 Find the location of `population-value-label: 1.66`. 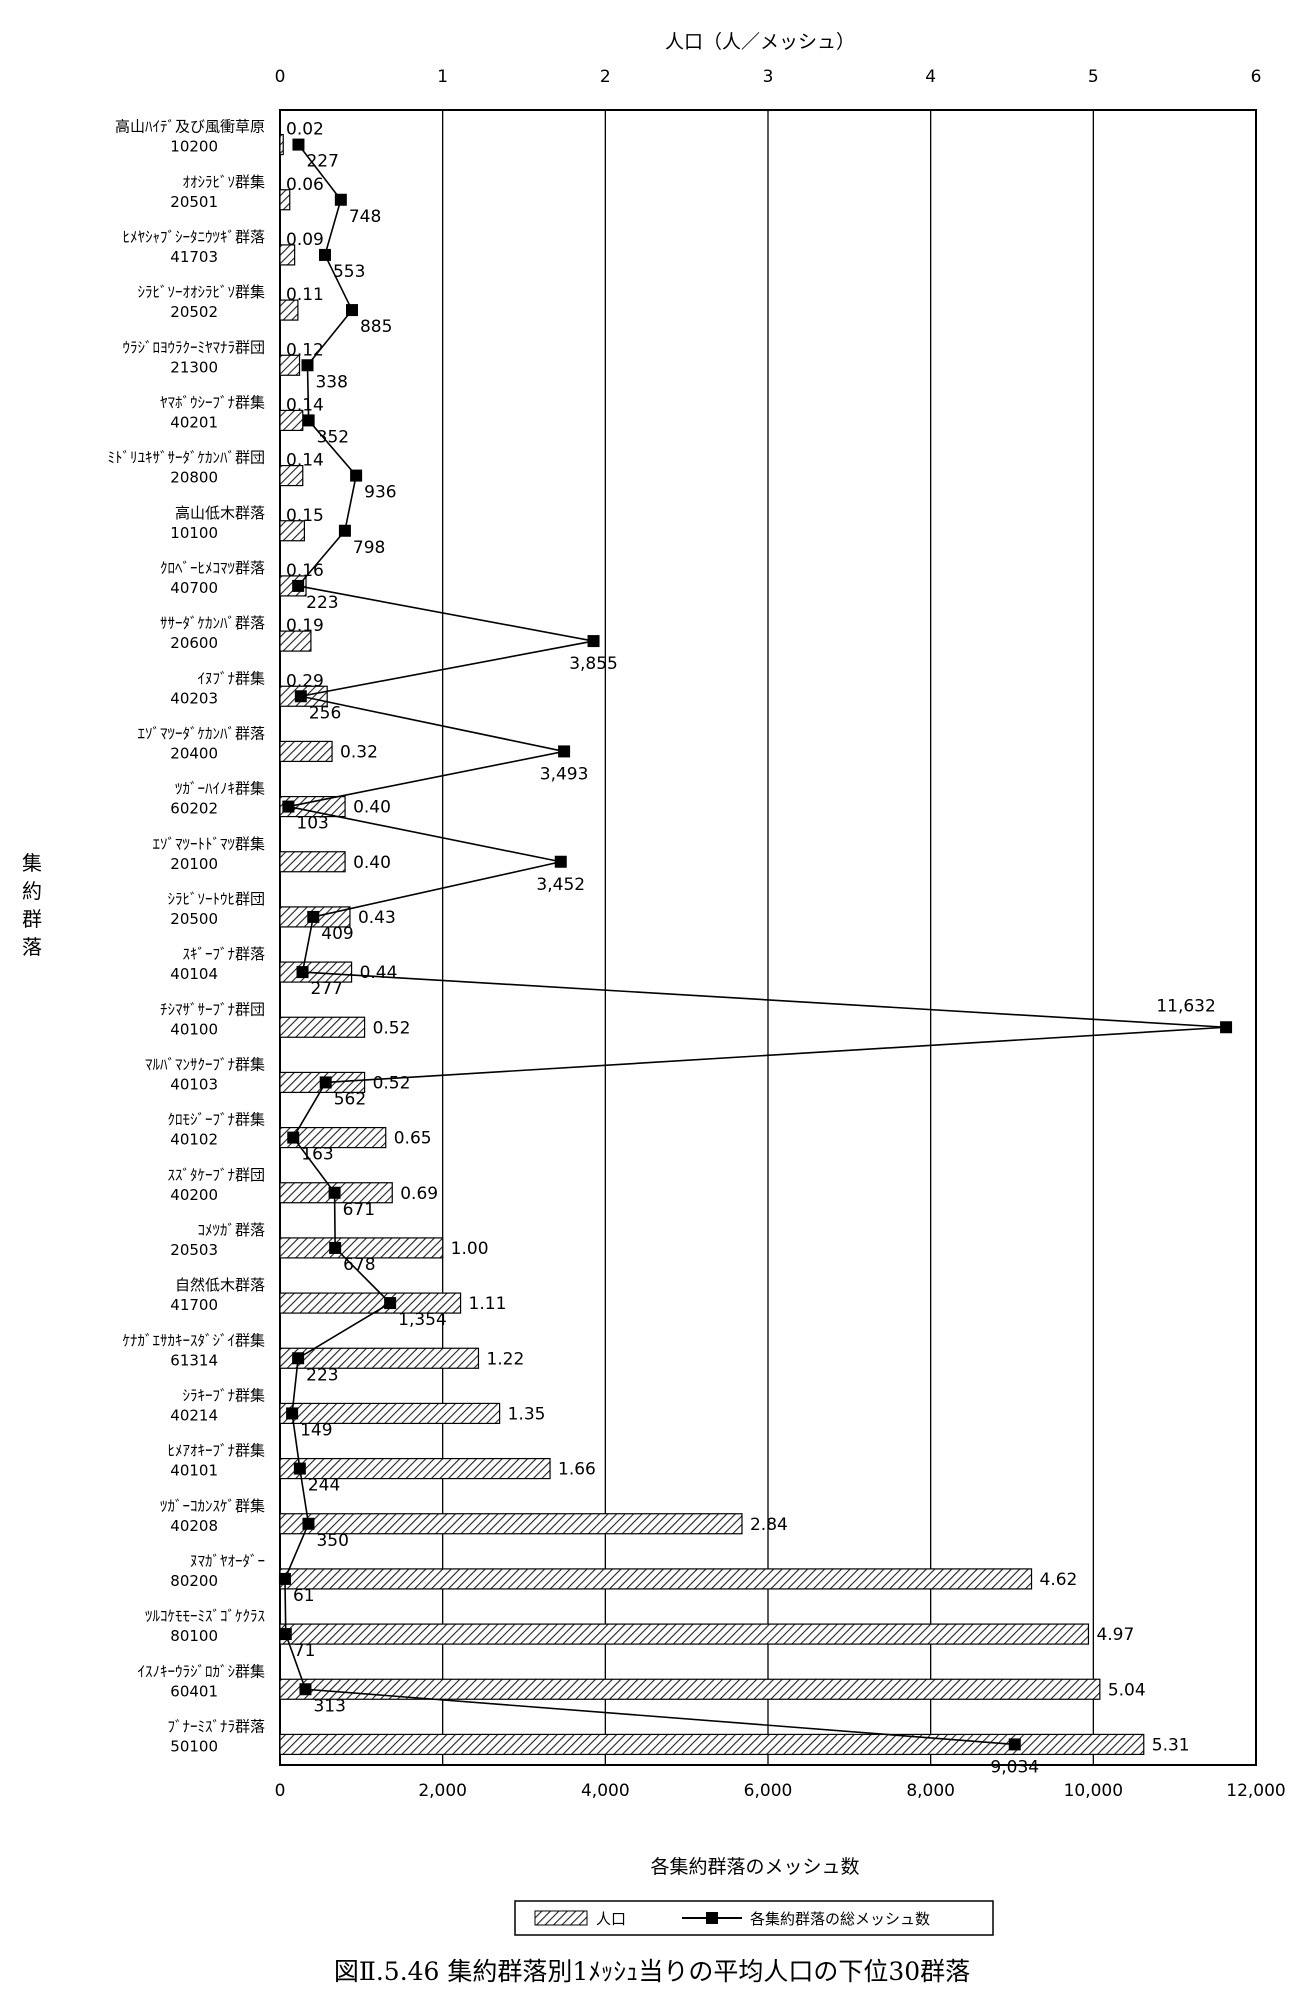

population-value-label: 1.66 is located at coordinates (577, 1470).